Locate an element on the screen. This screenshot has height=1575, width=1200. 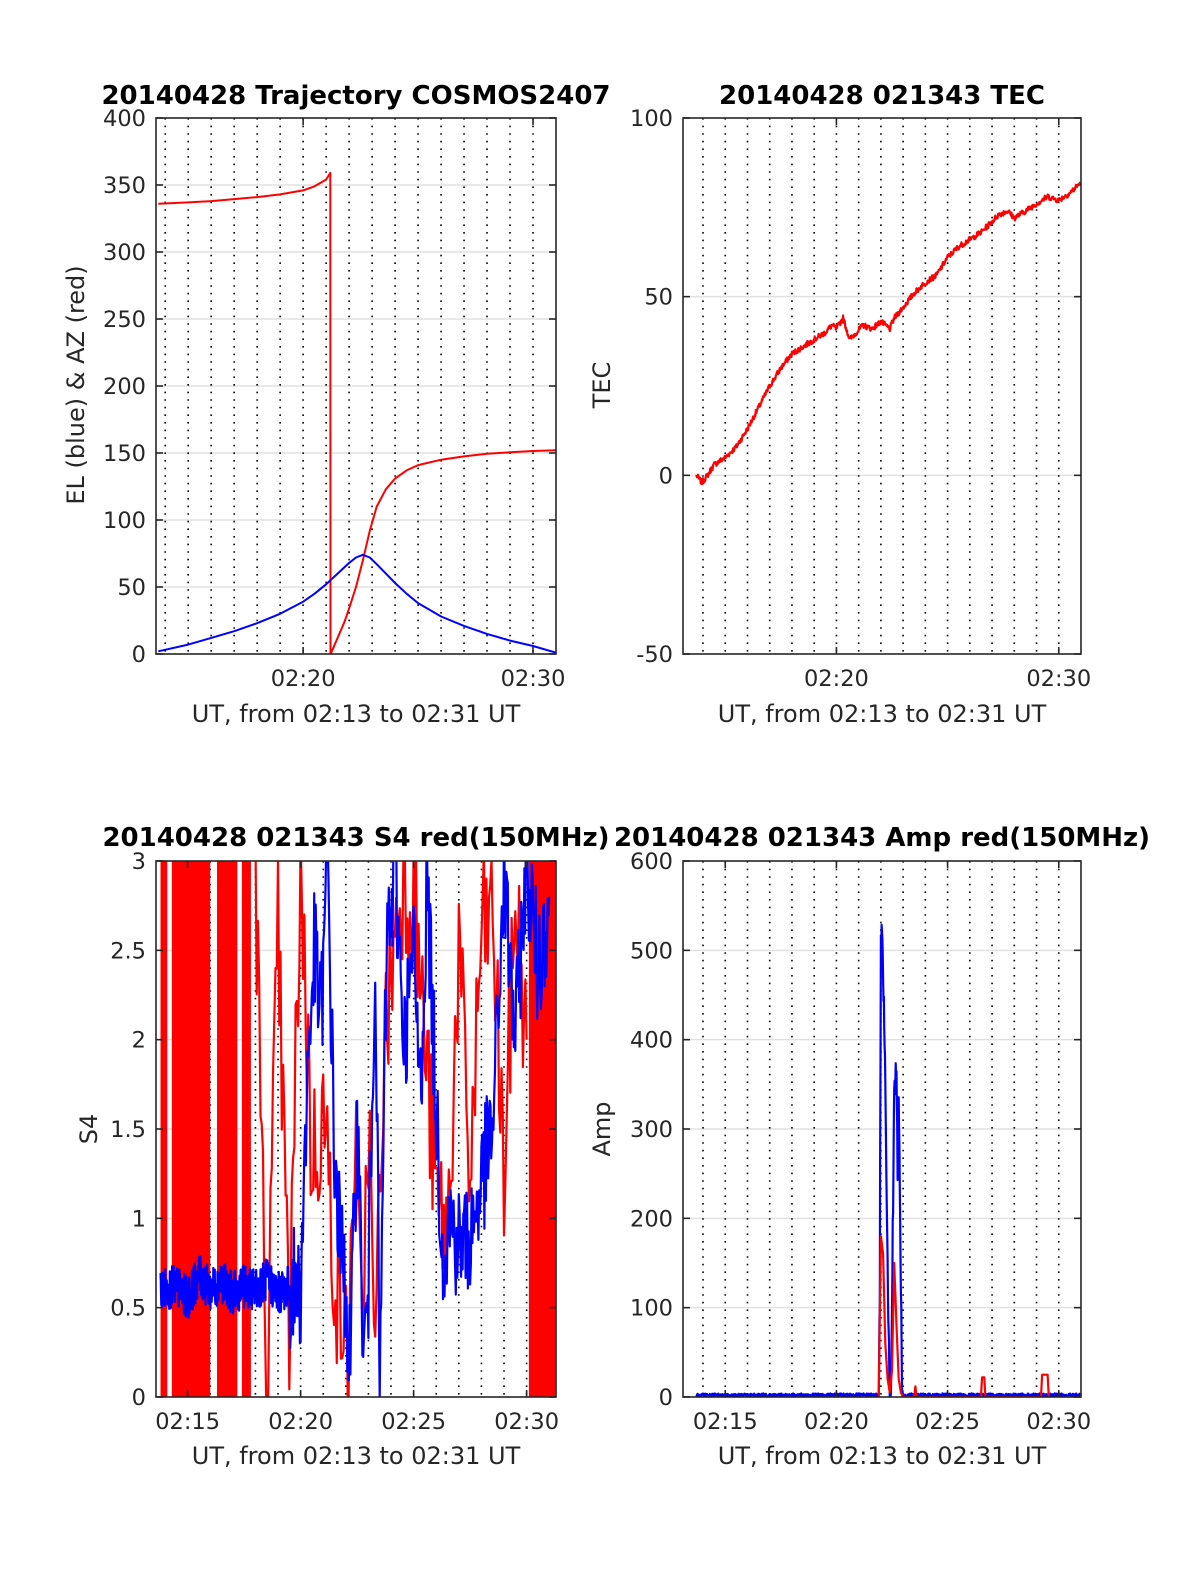
panel-title: 20140428 Trajectory COSMOS2407 is located at coordinates (355, 96).